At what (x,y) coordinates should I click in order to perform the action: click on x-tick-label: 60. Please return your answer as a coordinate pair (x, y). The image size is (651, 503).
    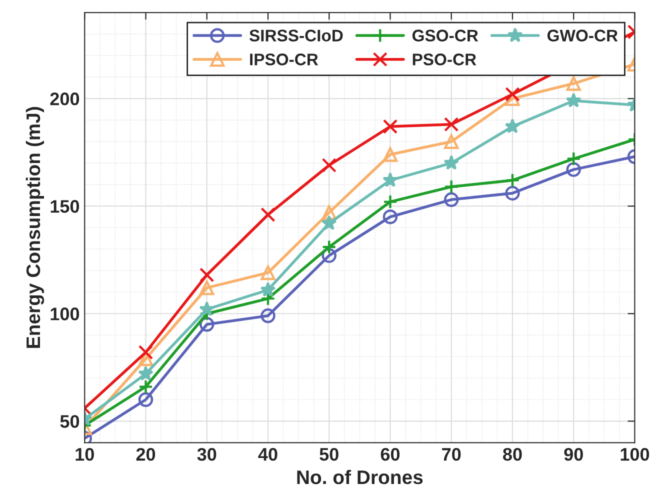
    Looking at the image, I should click on (390, 454).